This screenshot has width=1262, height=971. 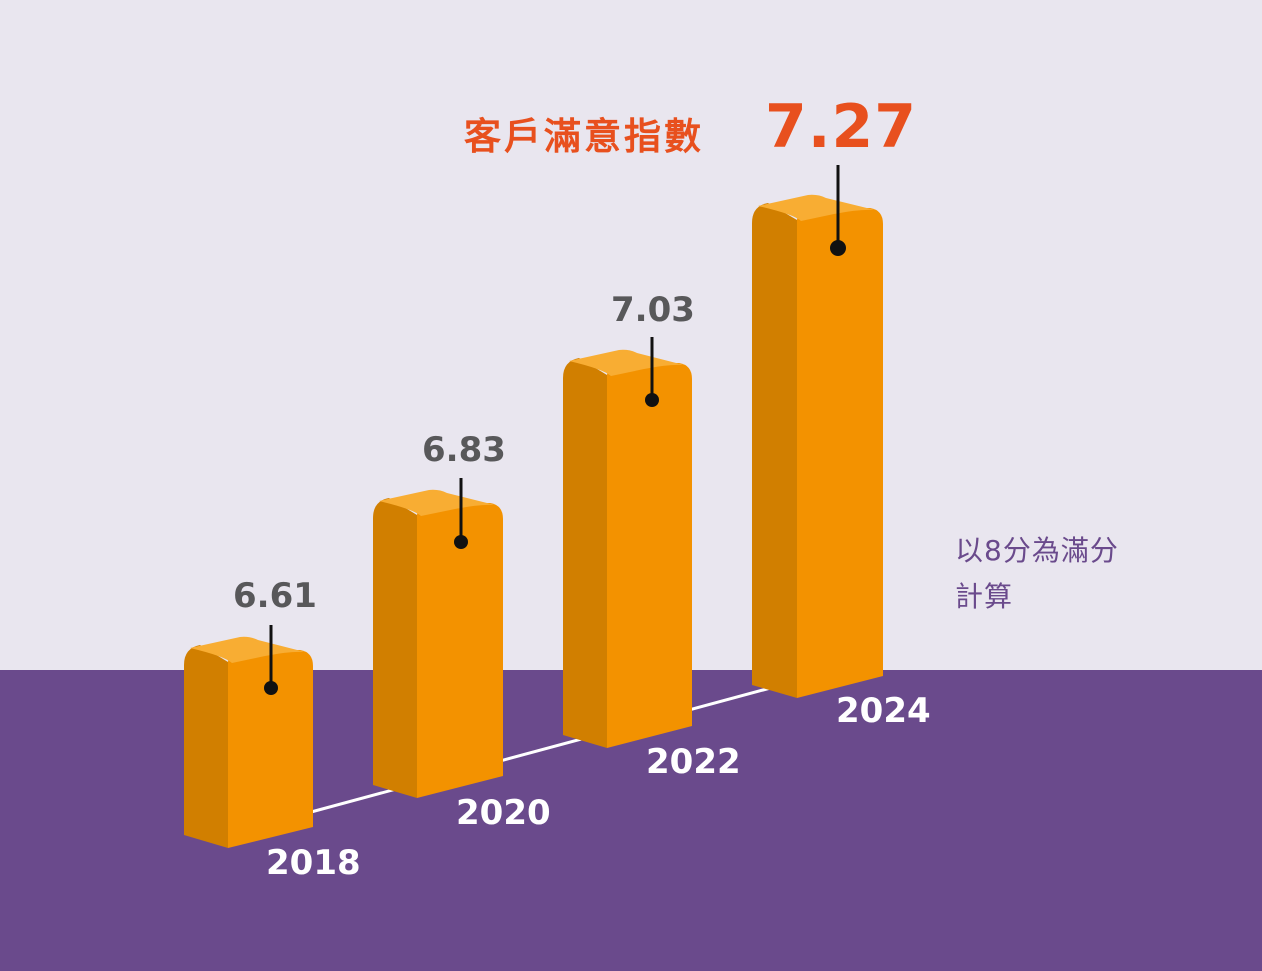 What do you see at coordinates (248, 736) in the screenshot?
I see `bar-2018` at bounding box center [248, 736].